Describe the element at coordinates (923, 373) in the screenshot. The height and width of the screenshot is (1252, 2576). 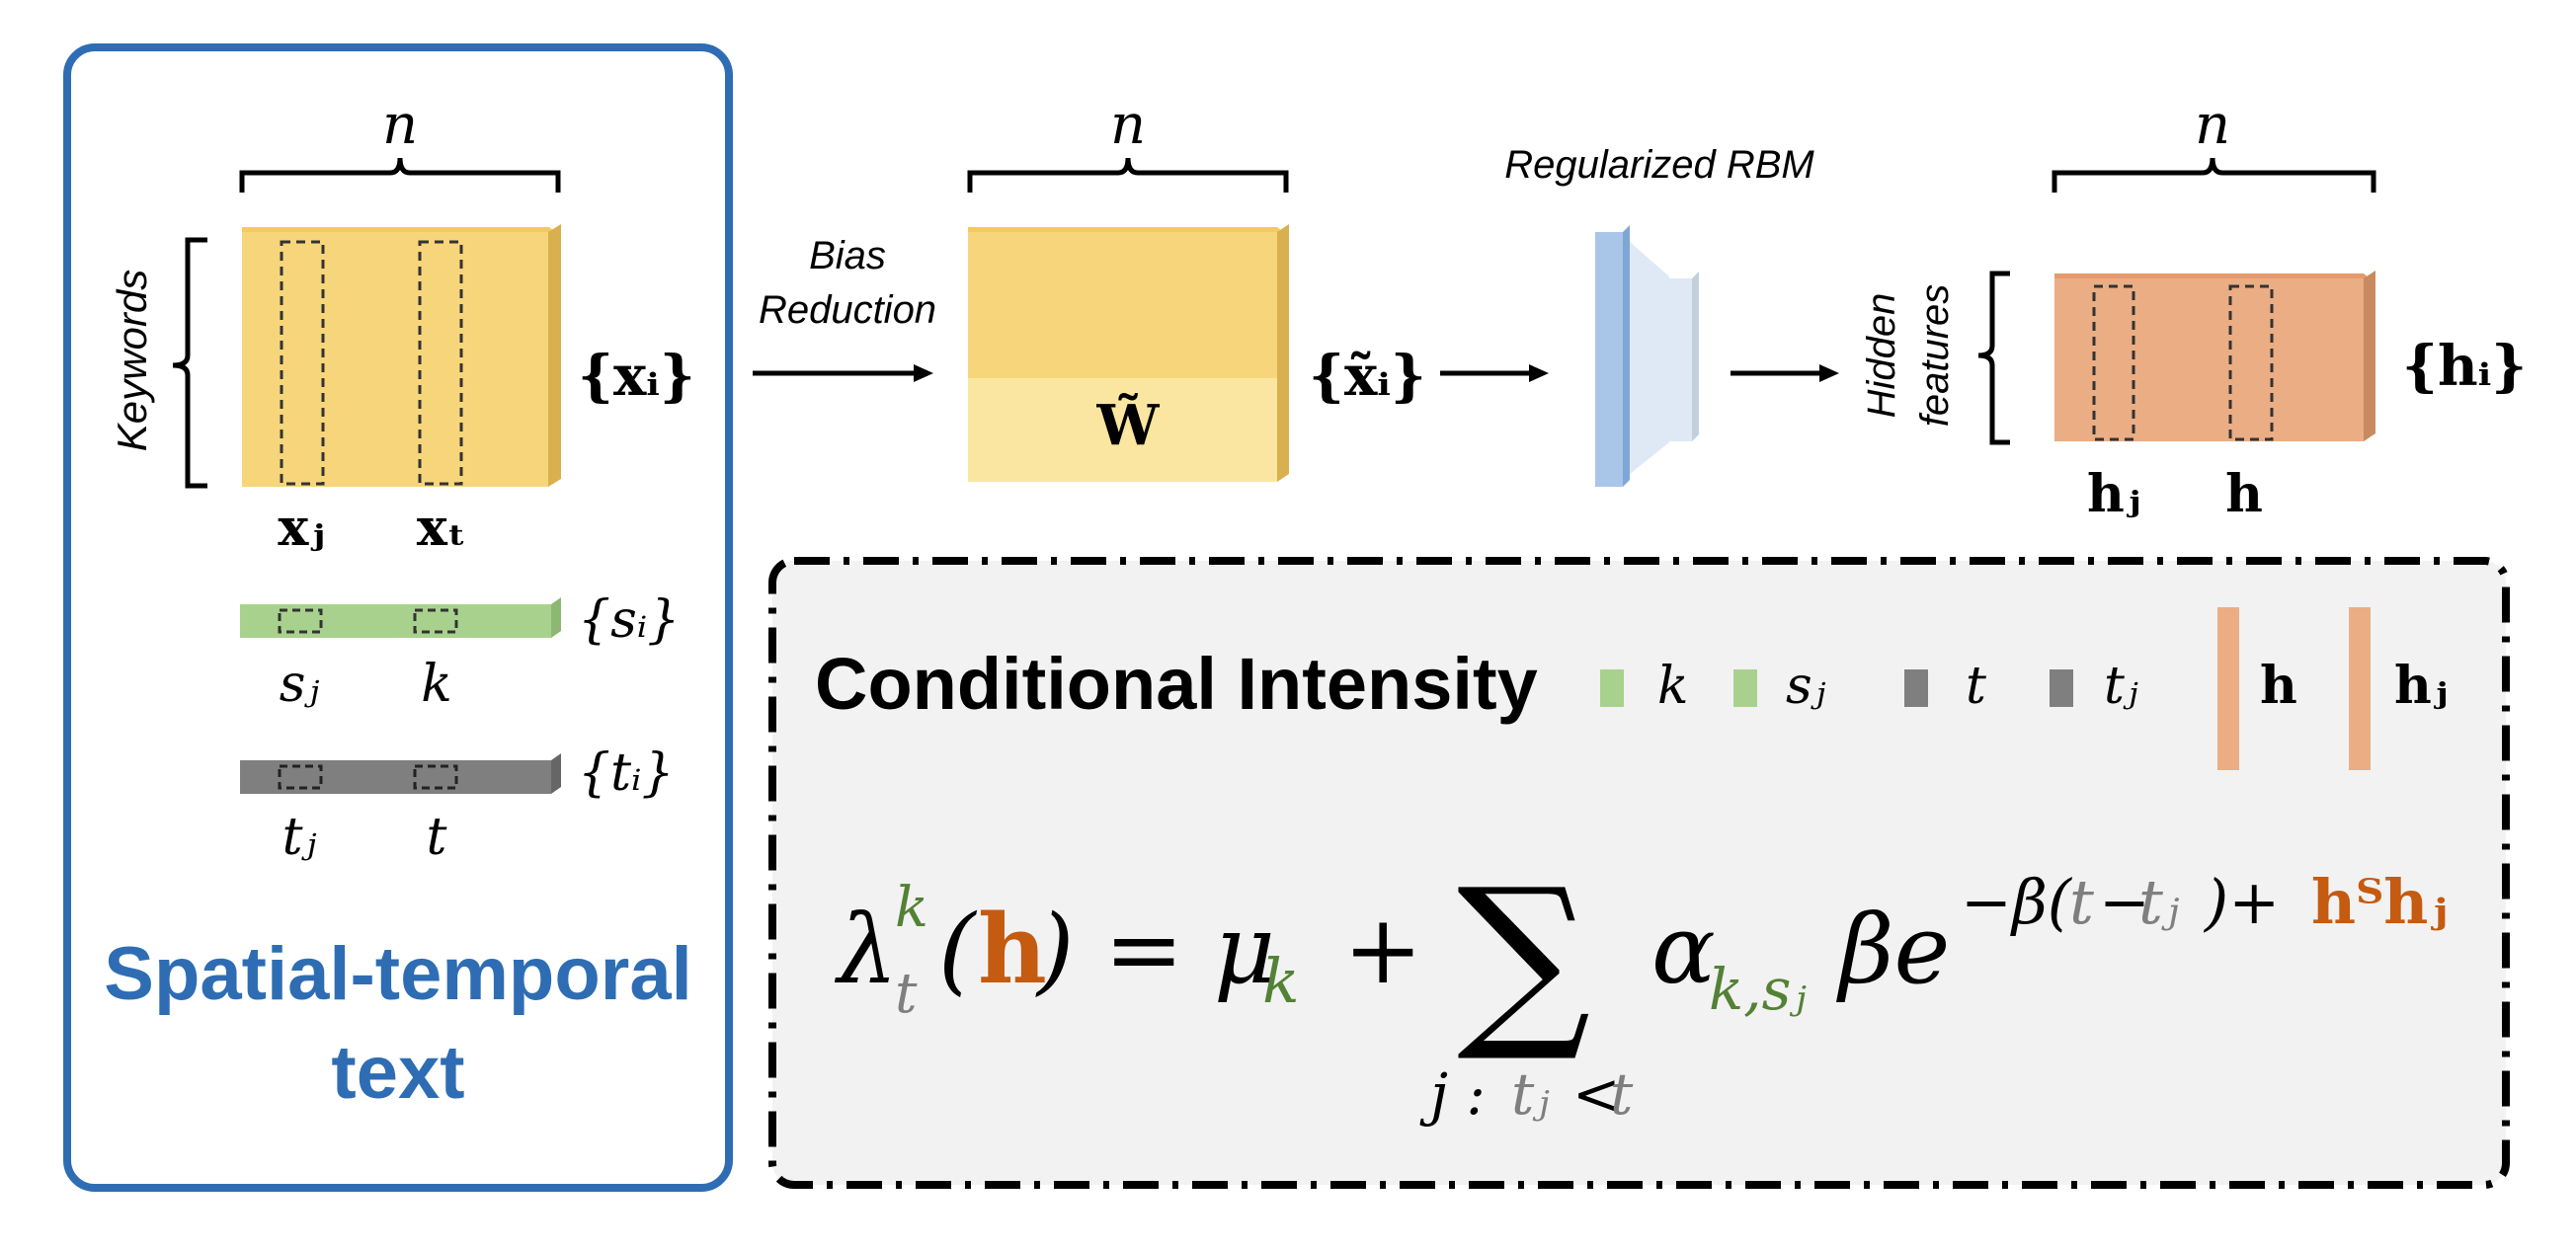
I see `bias-reduction-arrowhead` at that location.